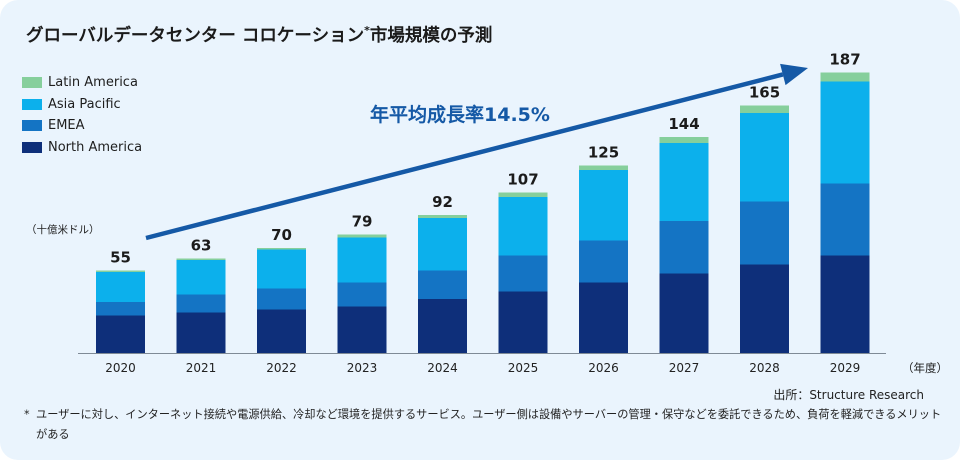 Image resolution: width=960 pixels, height=460 pixels. I want to click on bar-latin-america-2021, so click(201, 259).